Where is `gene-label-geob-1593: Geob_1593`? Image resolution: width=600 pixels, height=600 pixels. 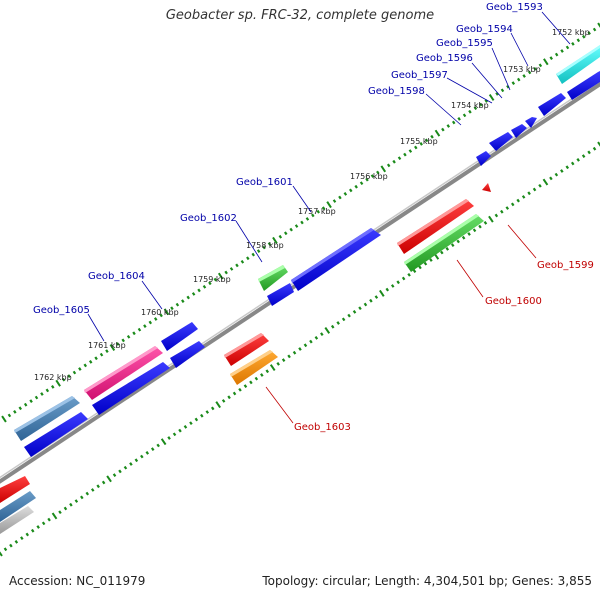 gene-label-geob-1593: Geob_1593 is located at coordinates (514, 7).